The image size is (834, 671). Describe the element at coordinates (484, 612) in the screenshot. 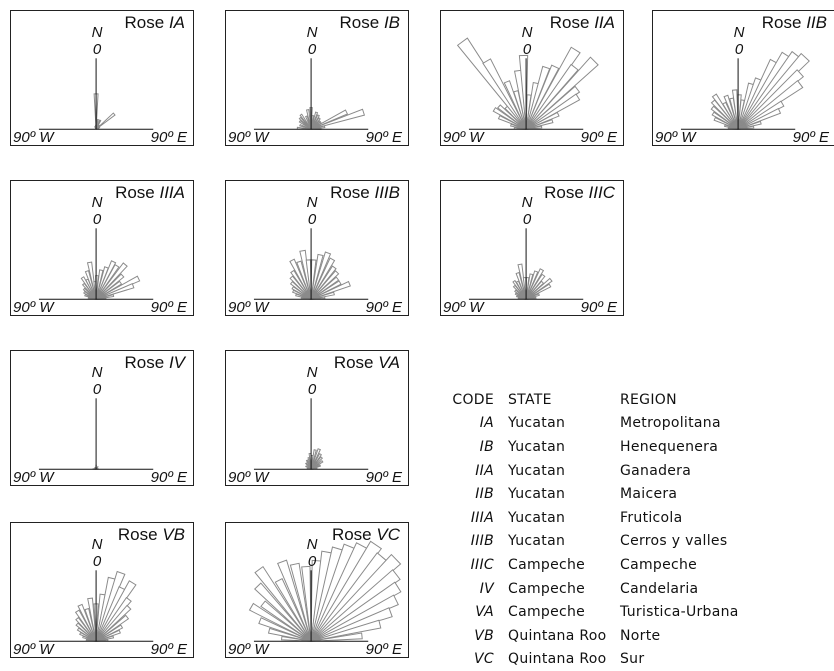

I see `legend-code: VA` at that location.